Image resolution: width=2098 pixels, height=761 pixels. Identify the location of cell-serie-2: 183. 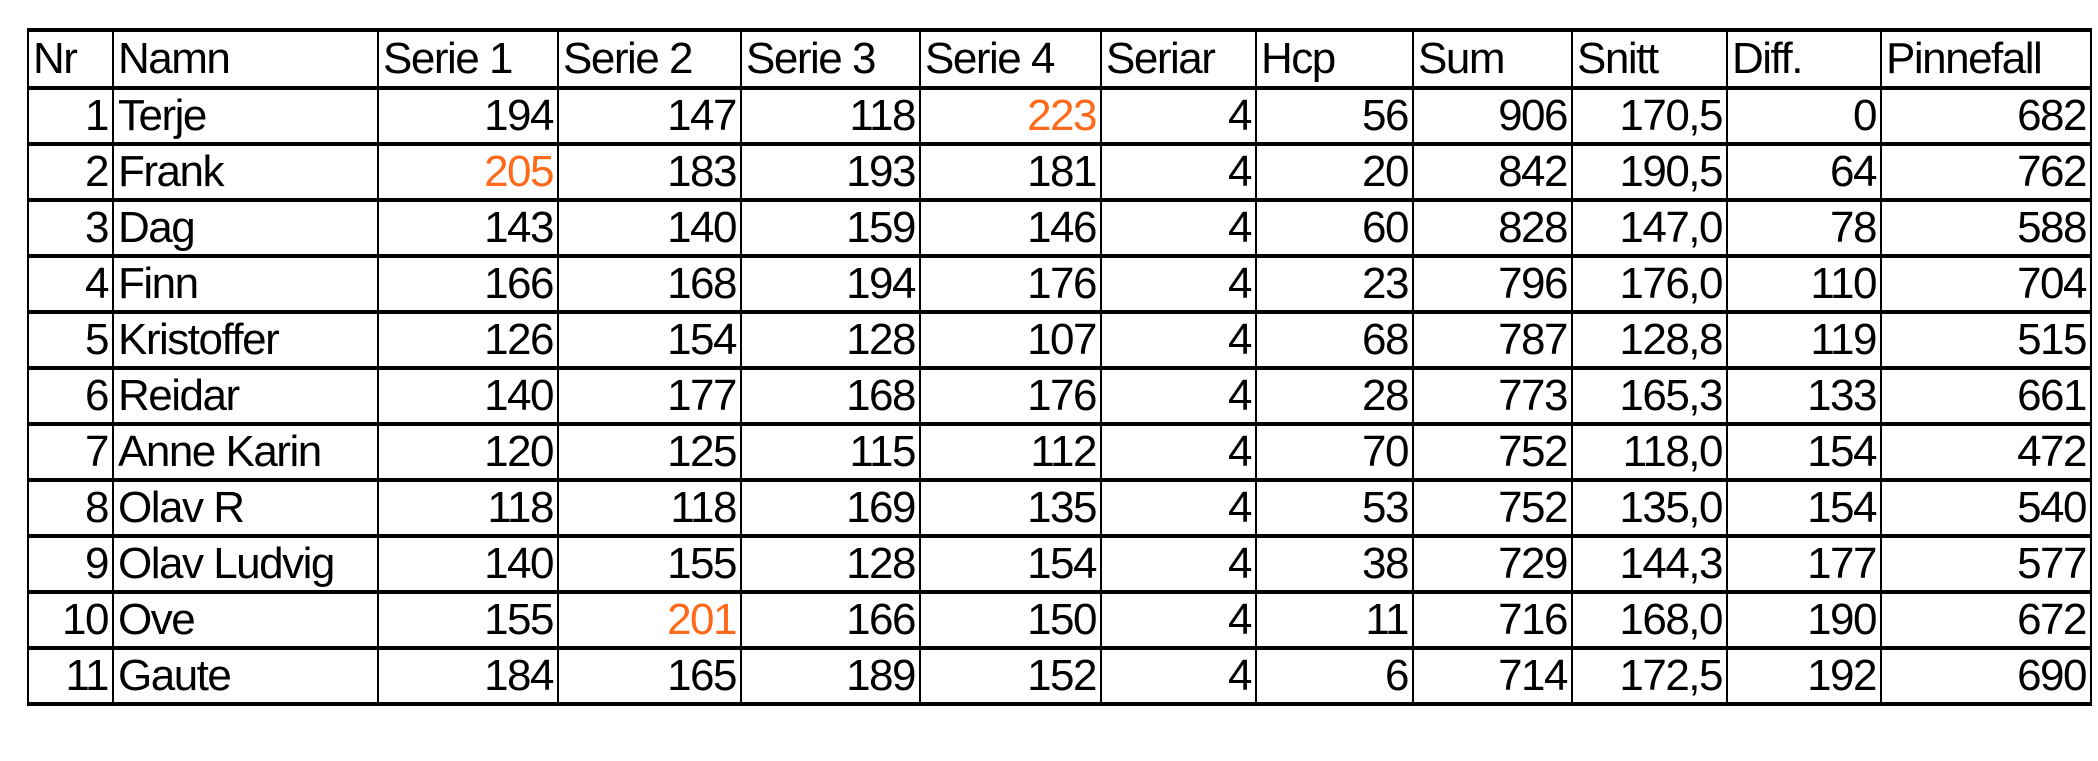
(649, 172).